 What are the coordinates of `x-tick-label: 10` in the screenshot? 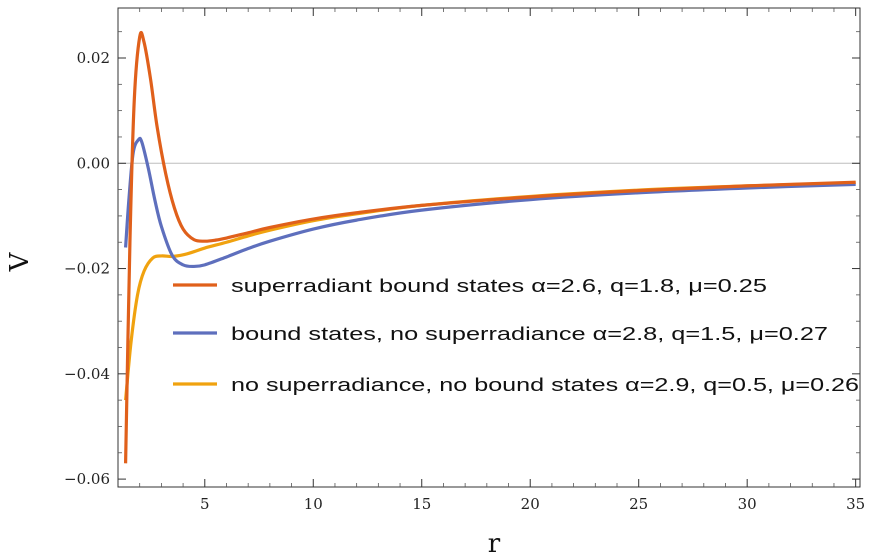 It's located at (313, 504).